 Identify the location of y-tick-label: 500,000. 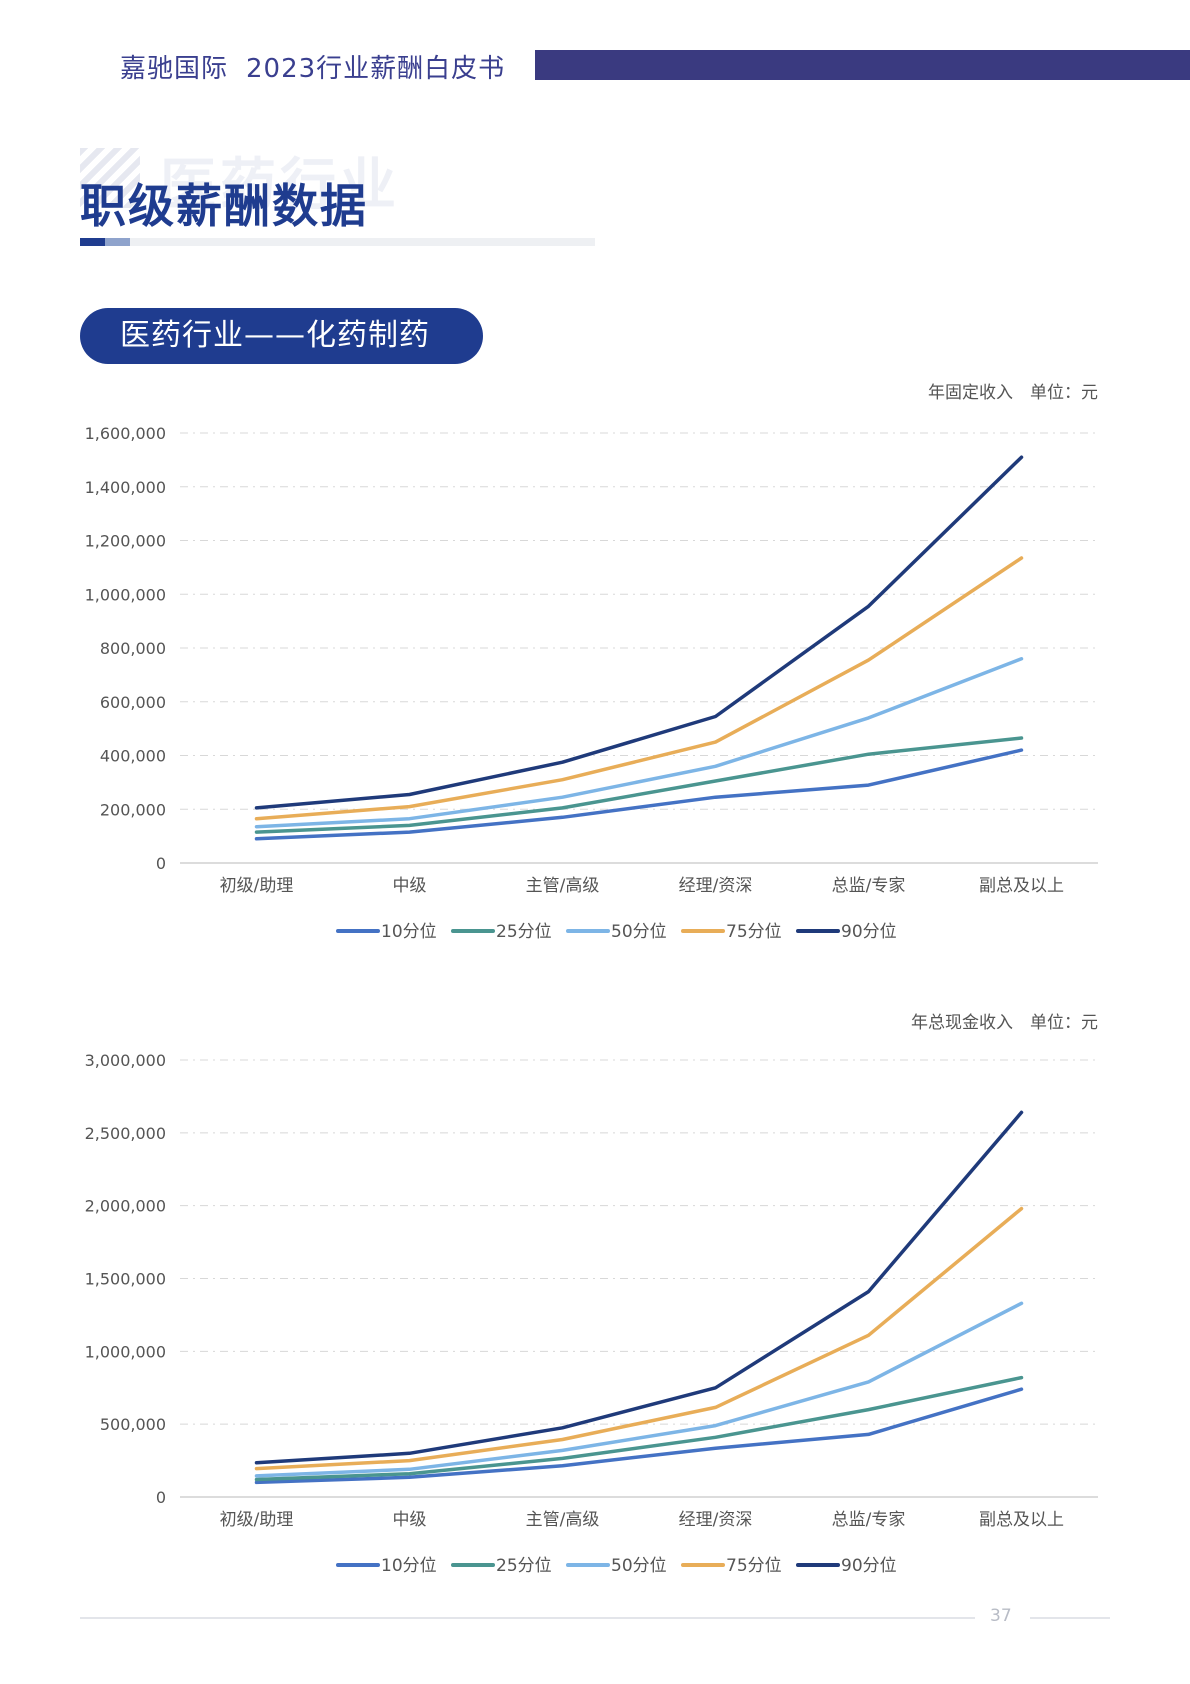
(133, 1424).